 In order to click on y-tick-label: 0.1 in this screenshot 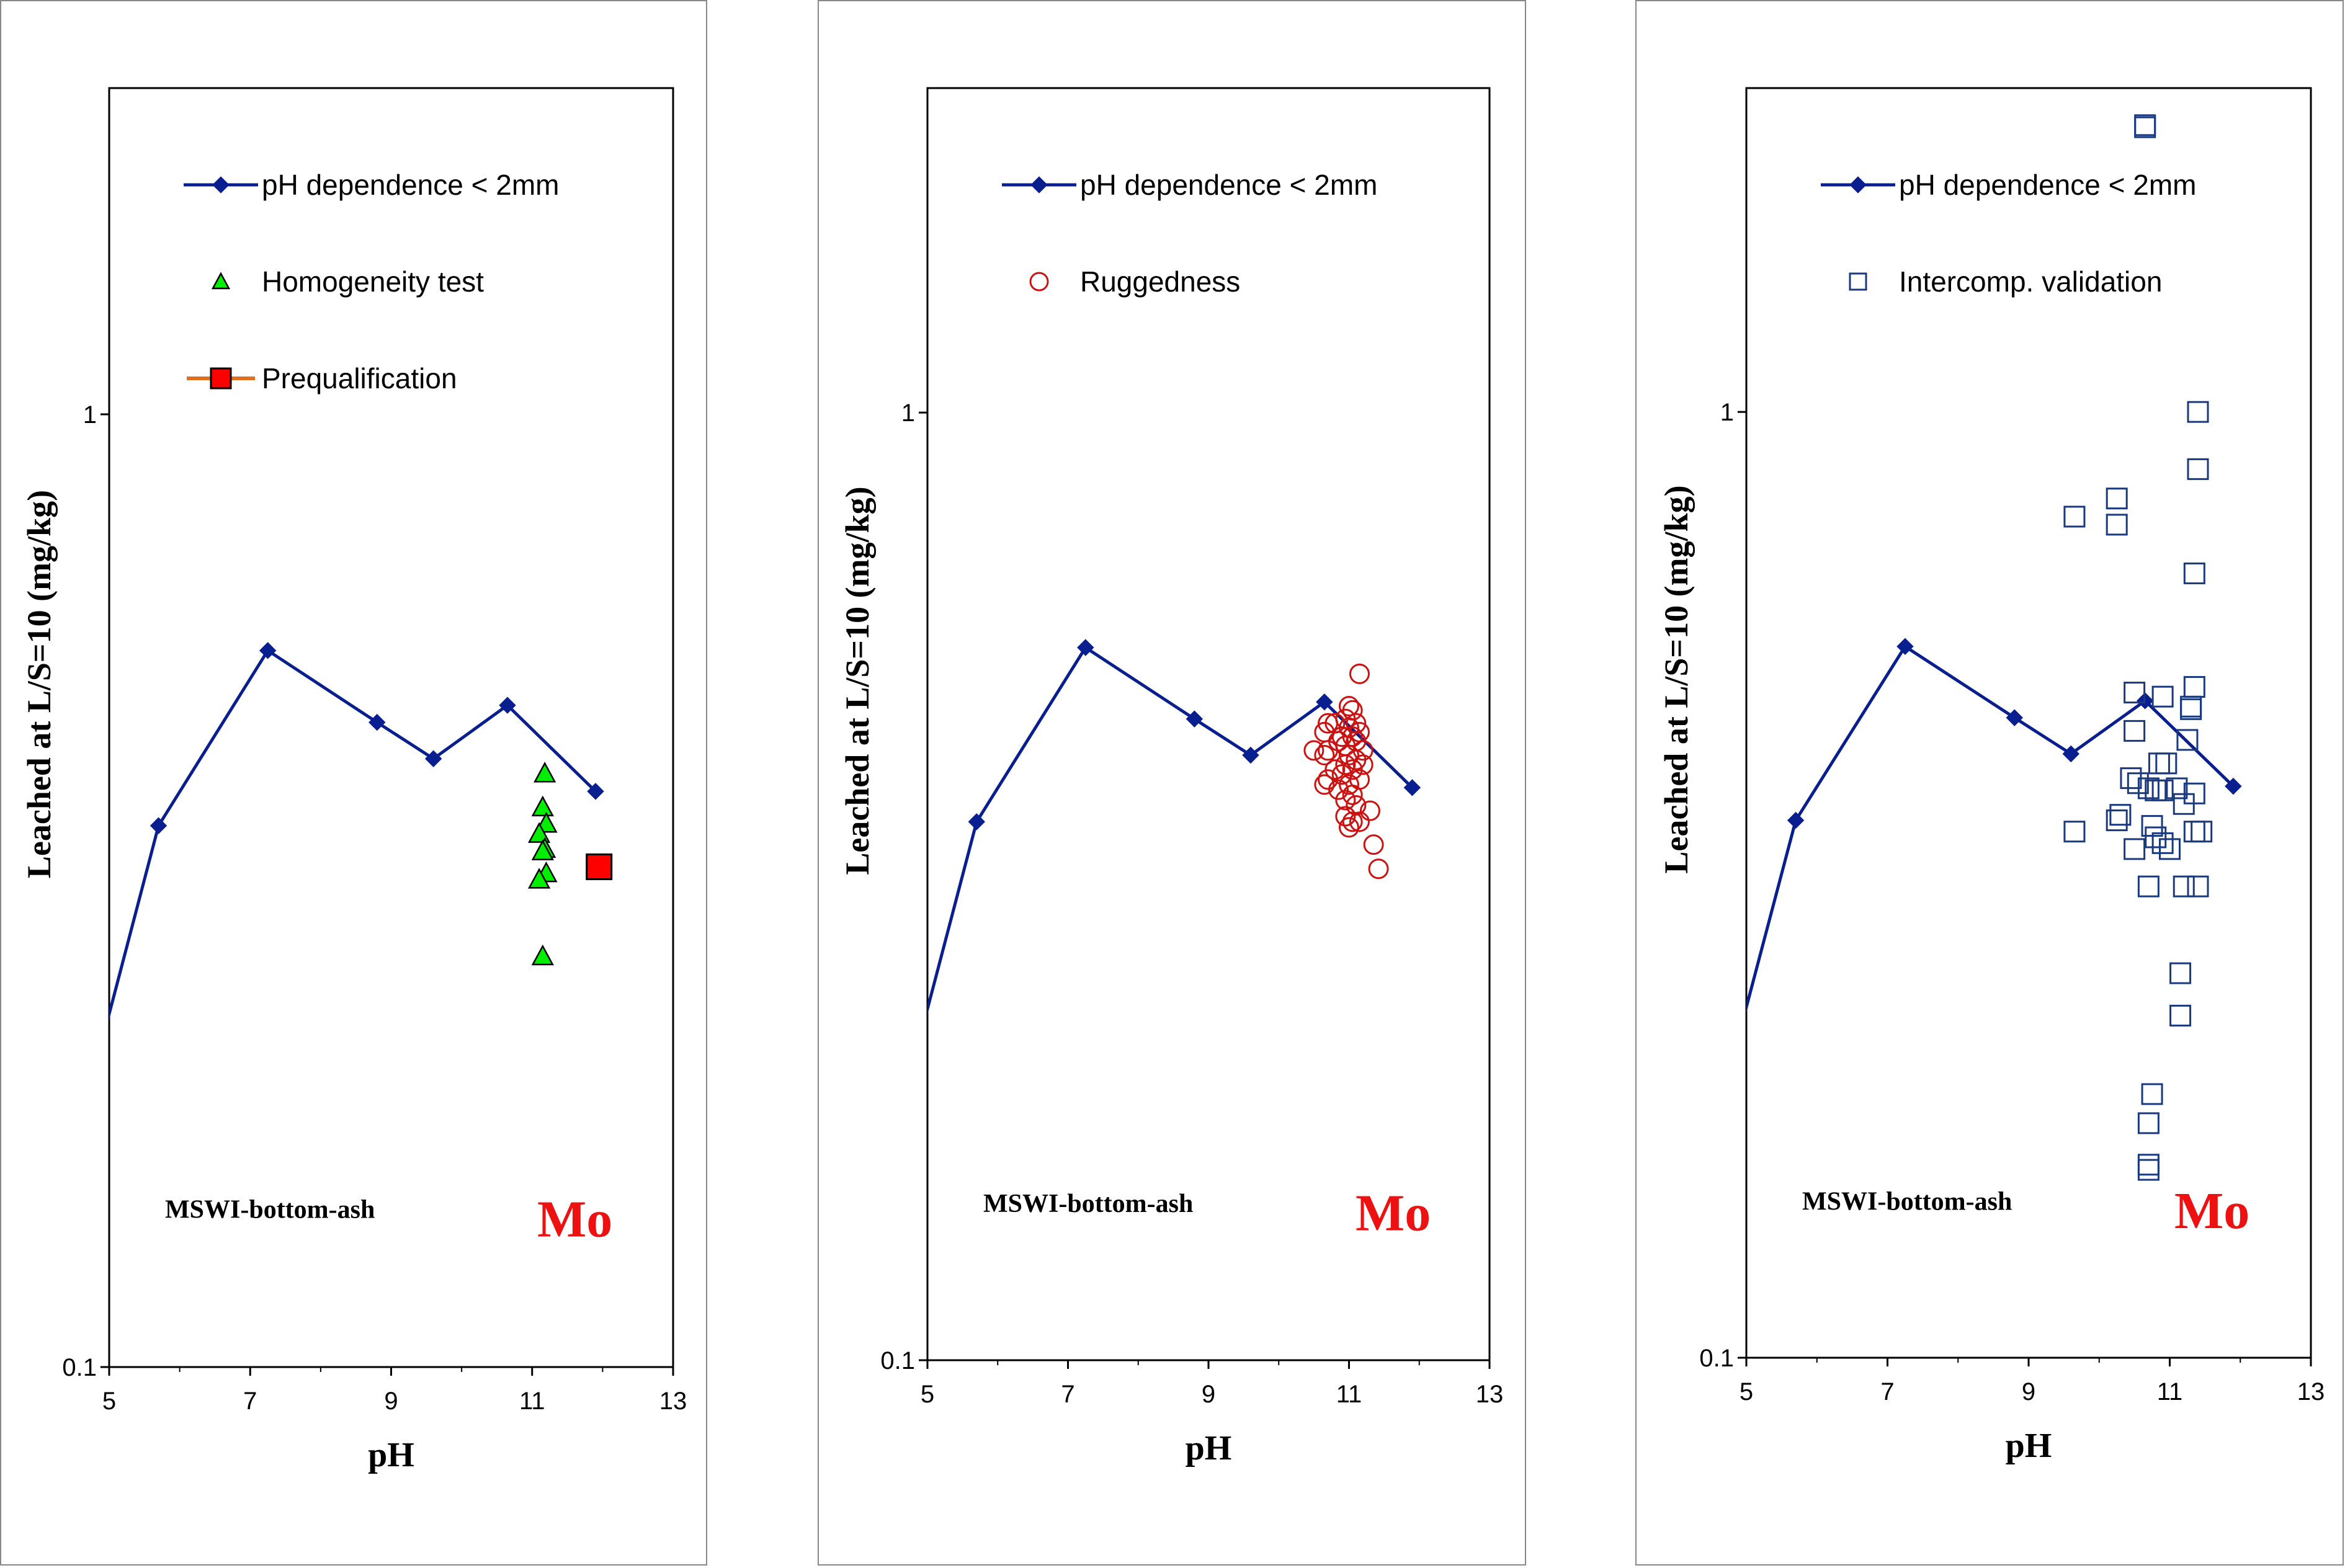, I will do `click(79, 1367)`.